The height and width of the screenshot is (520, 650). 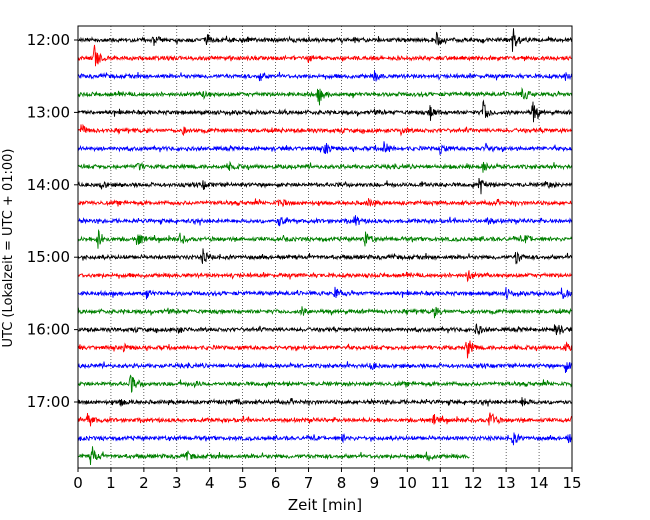 What do you see at coordinates (48, 185) in the screenshot?
I see `y-tick-label: 14:00` at bounding box center [48, 185].